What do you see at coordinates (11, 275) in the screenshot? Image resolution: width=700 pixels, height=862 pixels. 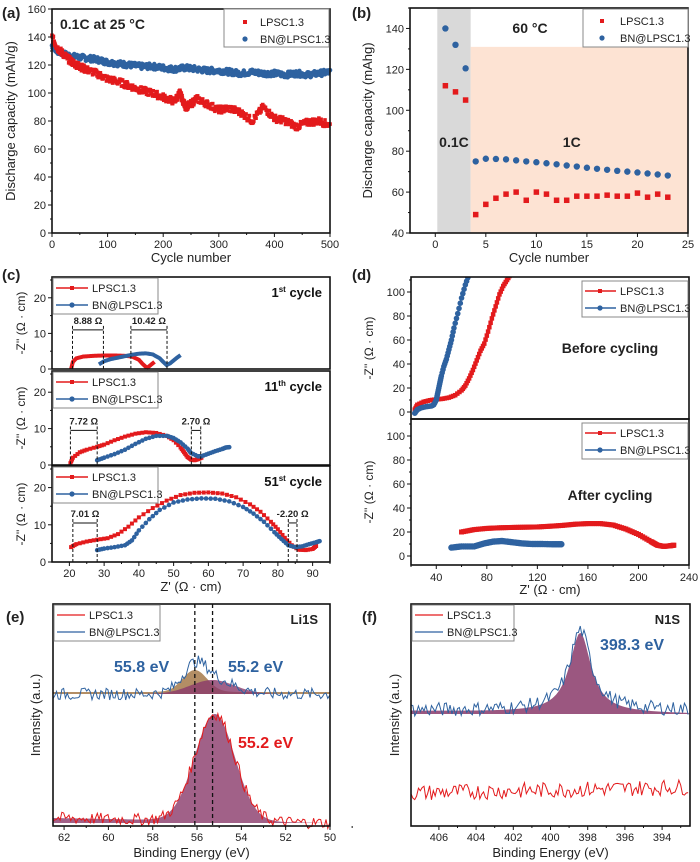 I see `panel-label-c: (c)` at bounding box center [11, 275].